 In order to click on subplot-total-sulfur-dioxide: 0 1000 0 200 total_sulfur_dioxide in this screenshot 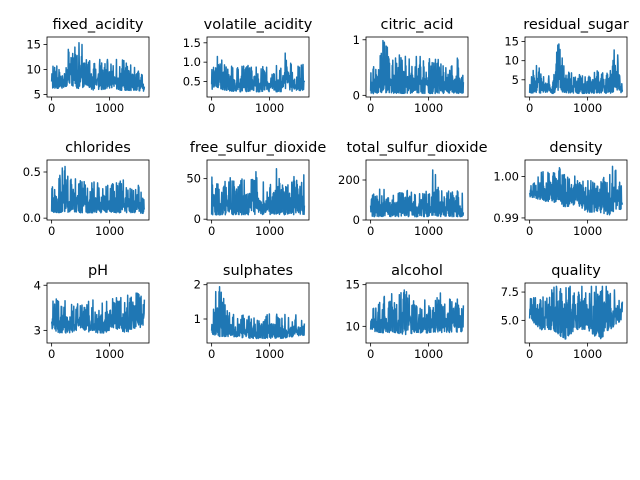, I will do `click(413, 189)`.